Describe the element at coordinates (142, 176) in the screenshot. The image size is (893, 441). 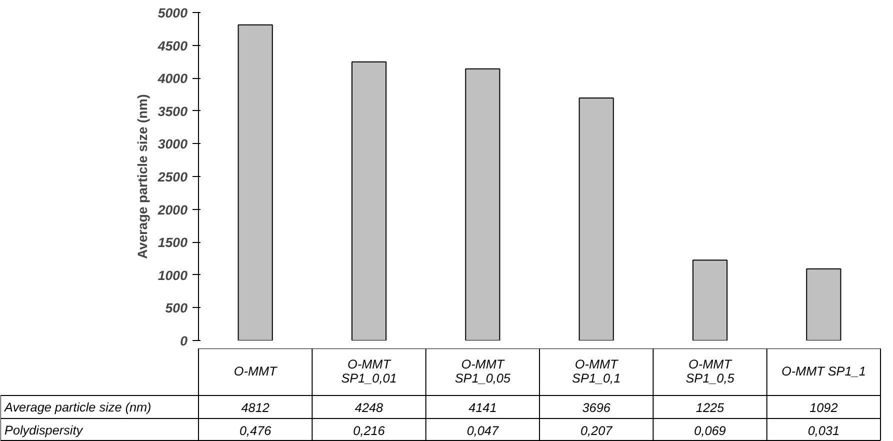
I see `y-axis-title: Average particle size (nm)` at that location.